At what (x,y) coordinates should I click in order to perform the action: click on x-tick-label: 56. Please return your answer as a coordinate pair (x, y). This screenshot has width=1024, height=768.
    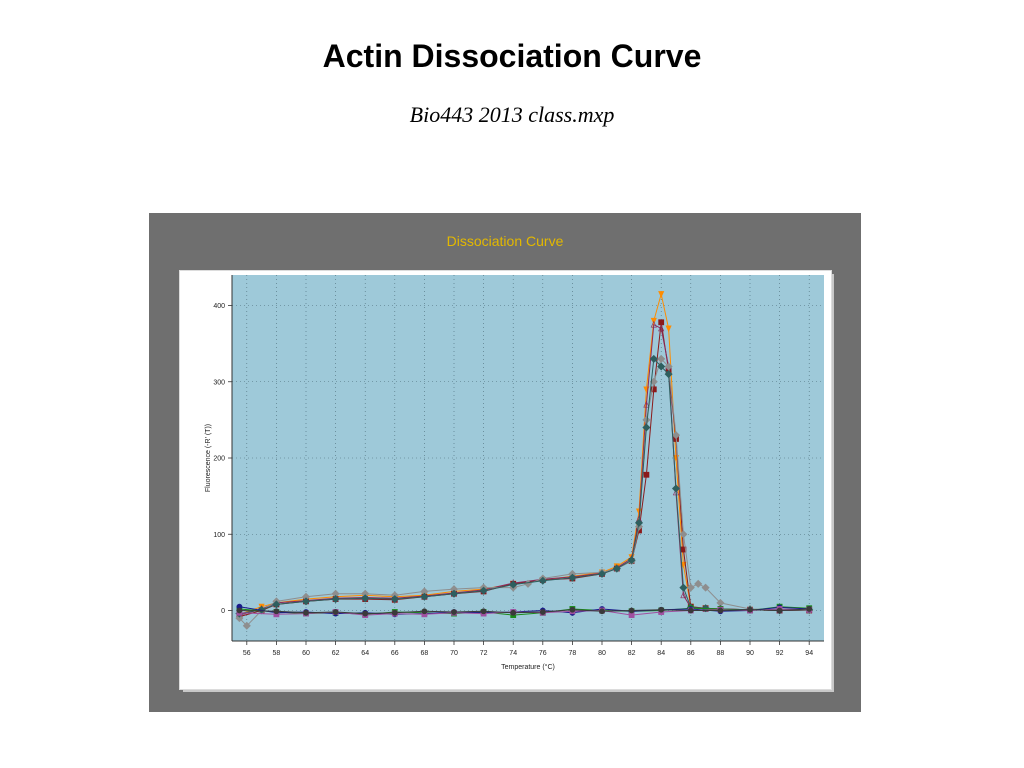
    Looking at the image, I should click on (247, 653).